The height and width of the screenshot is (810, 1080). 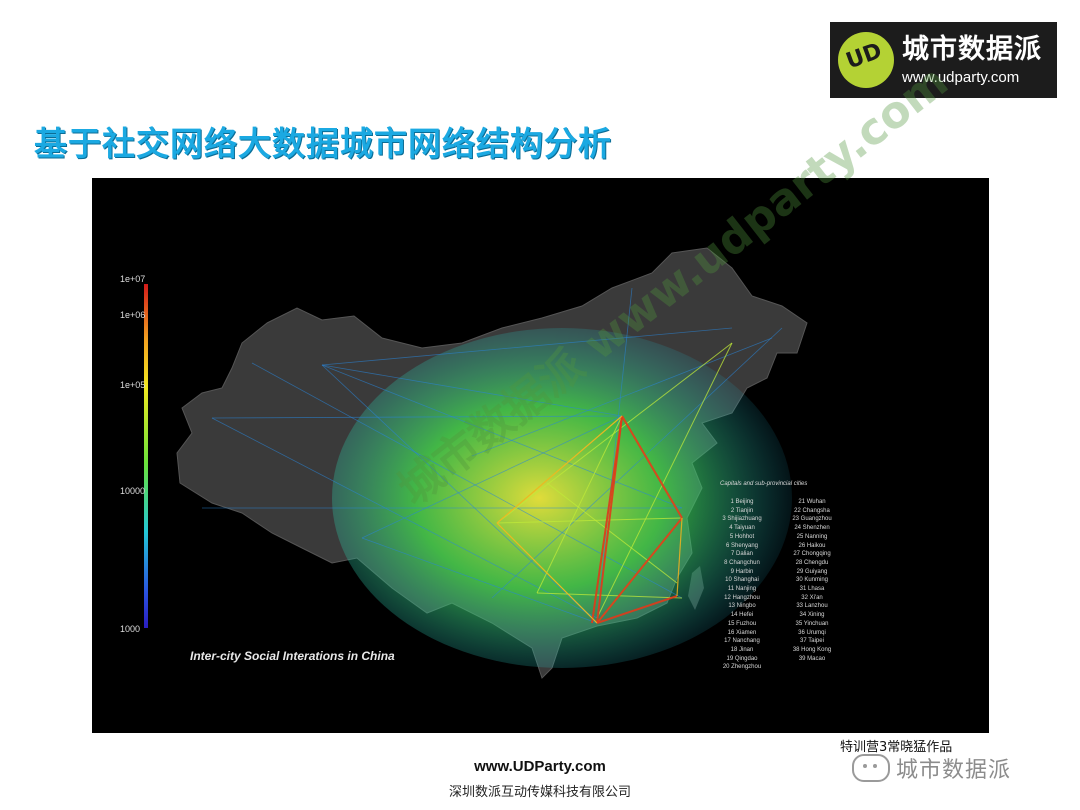 I want to click on city-list-item: 21 Wuhan, so click(x=812, y=502).